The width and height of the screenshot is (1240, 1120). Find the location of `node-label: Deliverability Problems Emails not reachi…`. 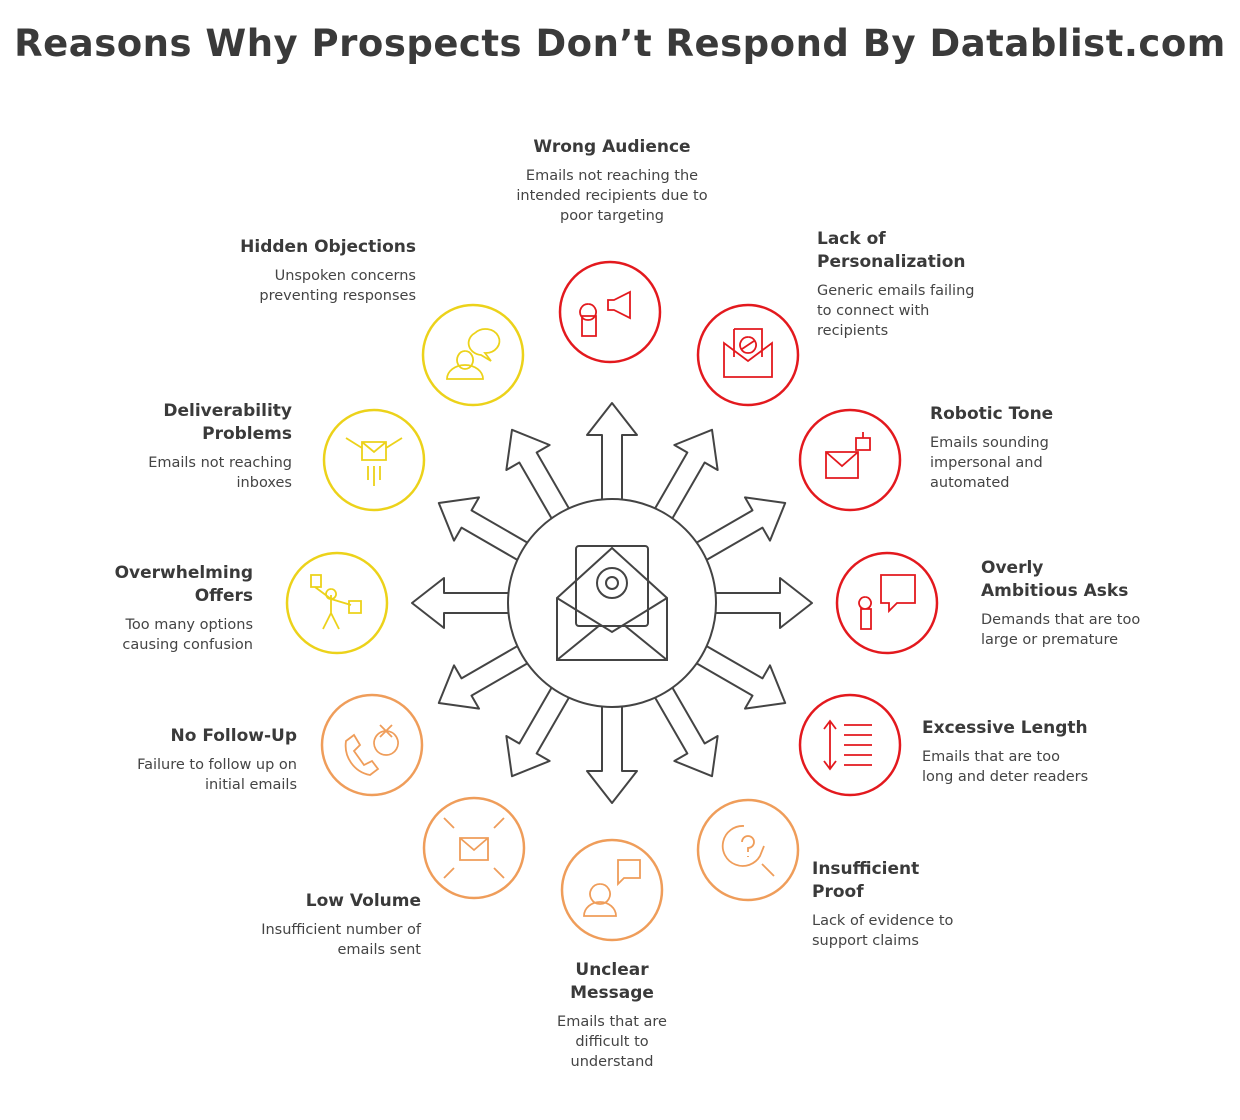

node-label: Deliverability Problems Emails not reachi… is located at coordinates (207, 446).